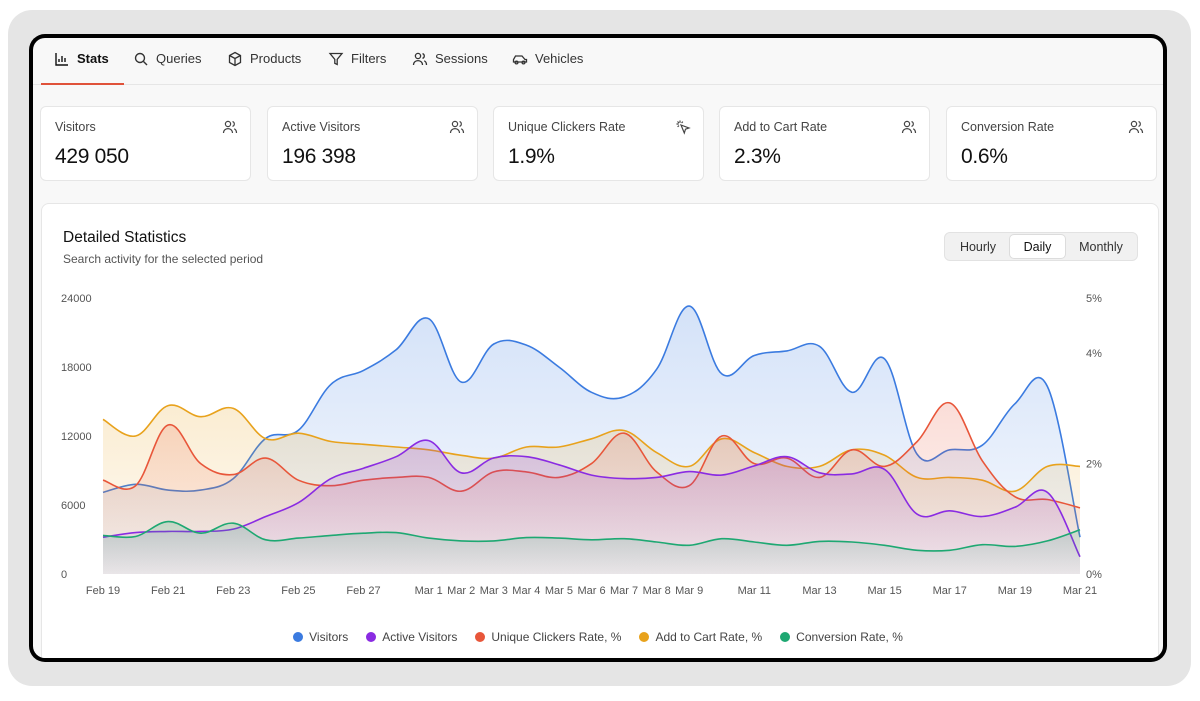  I want to click on x-tick-label: Mar 15, so click(884, 591).